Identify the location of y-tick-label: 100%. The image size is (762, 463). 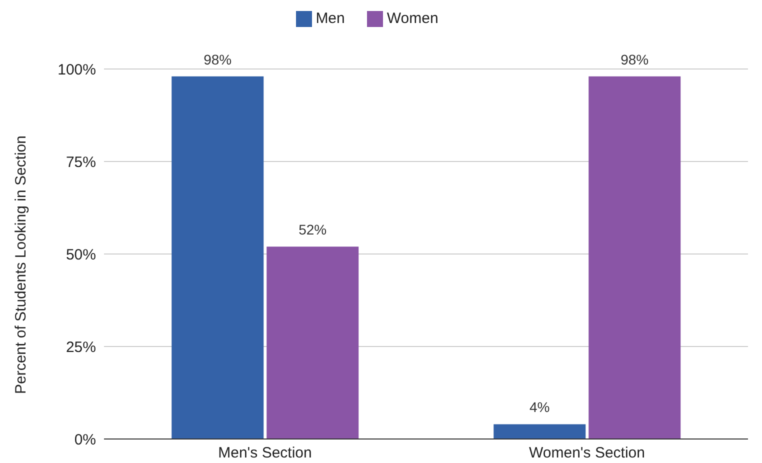
(77, 69).